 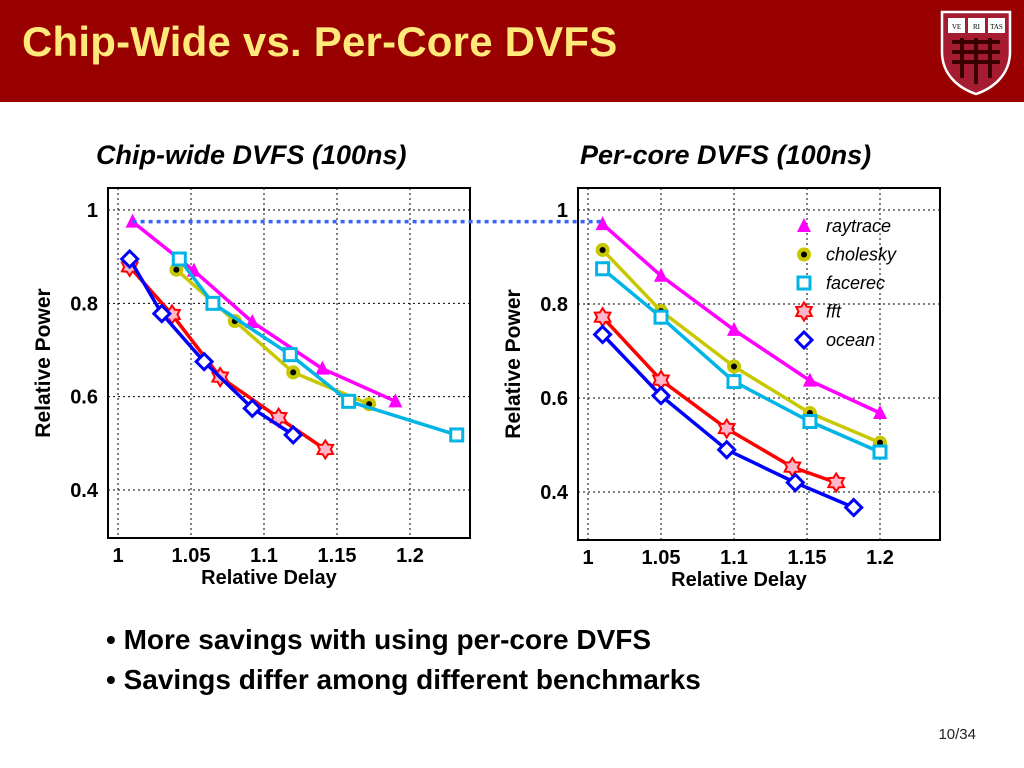 I want to click on legend-item-fft: fft, so click(x=818, y=311).